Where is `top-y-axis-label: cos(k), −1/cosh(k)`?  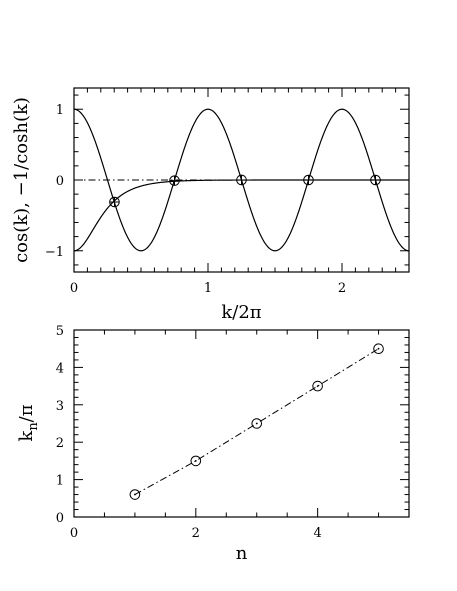 top-y-axis-label: cos(k), −1/cosh(k) is located at coordinates (21, 180).